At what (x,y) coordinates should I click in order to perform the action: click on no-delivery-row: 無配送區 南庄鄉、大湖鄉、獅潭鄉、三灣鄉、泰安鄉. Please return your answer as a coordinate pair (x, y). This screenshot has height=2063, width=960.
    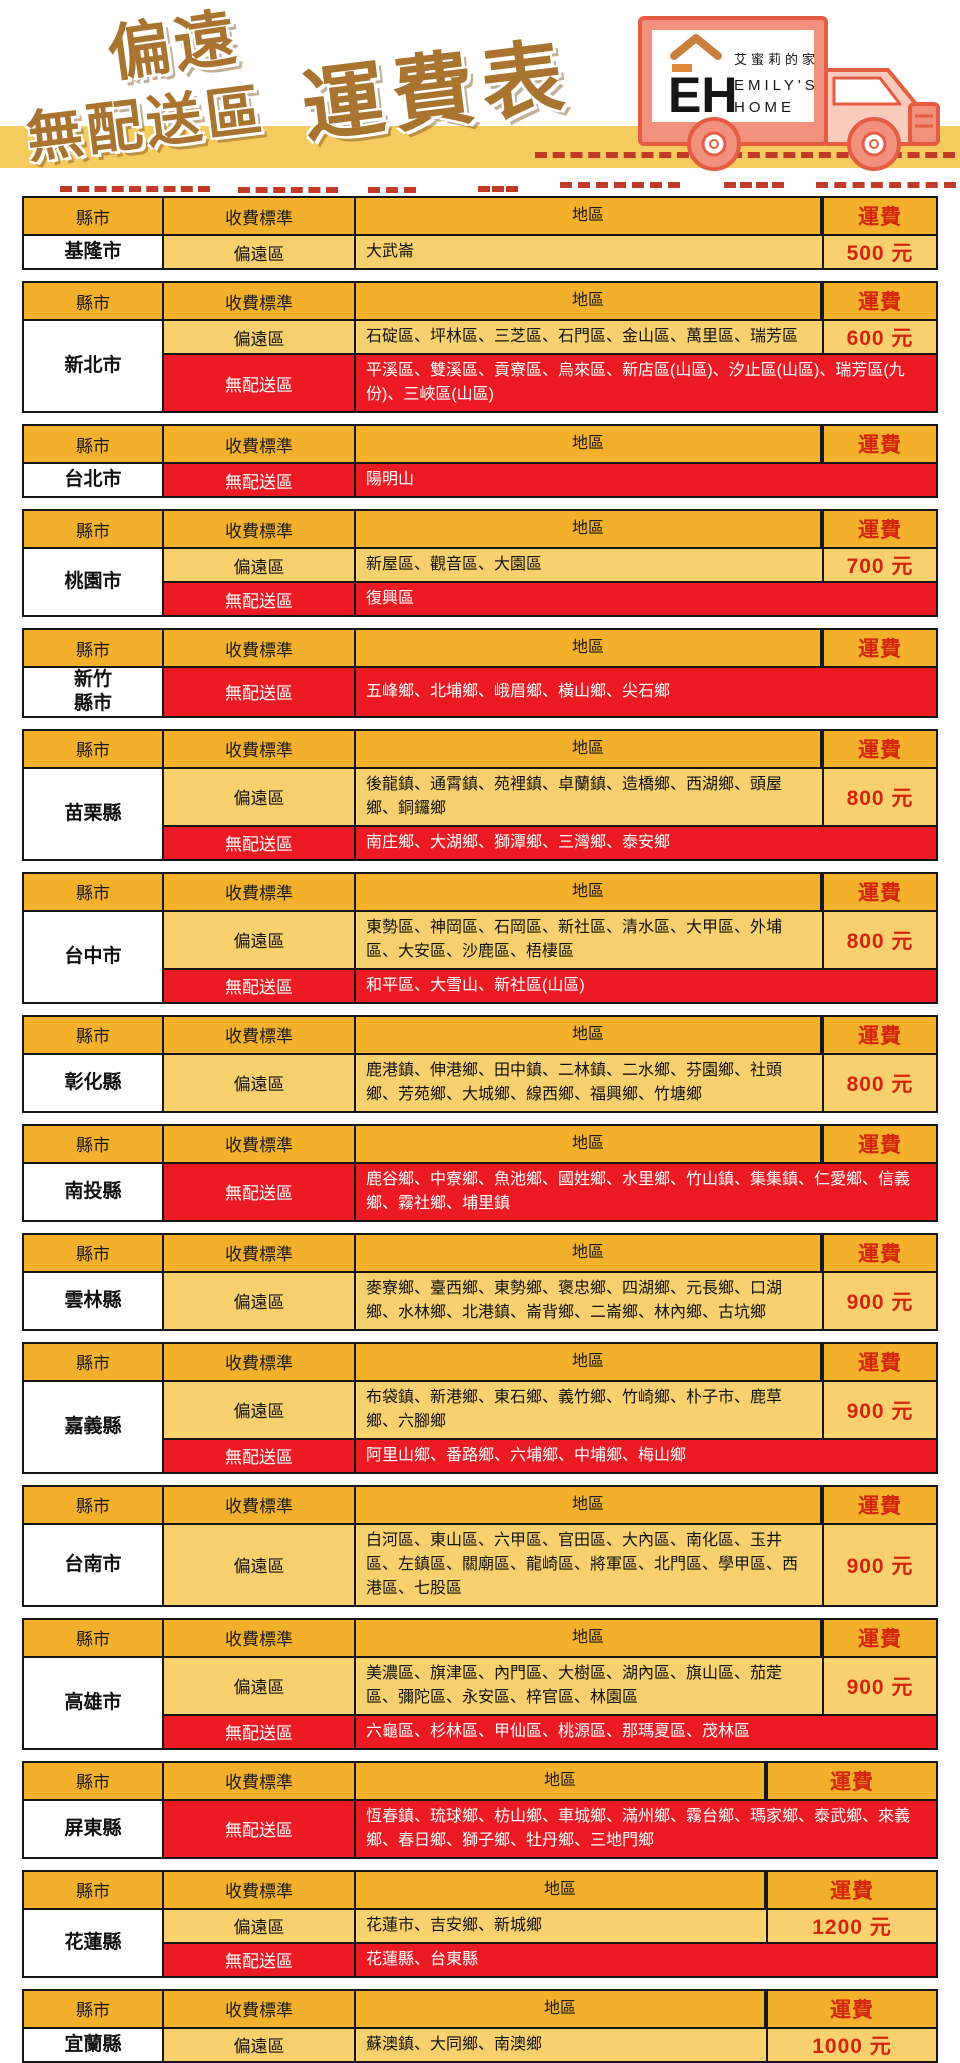
    Looking at the image, I should click on (550, 841).